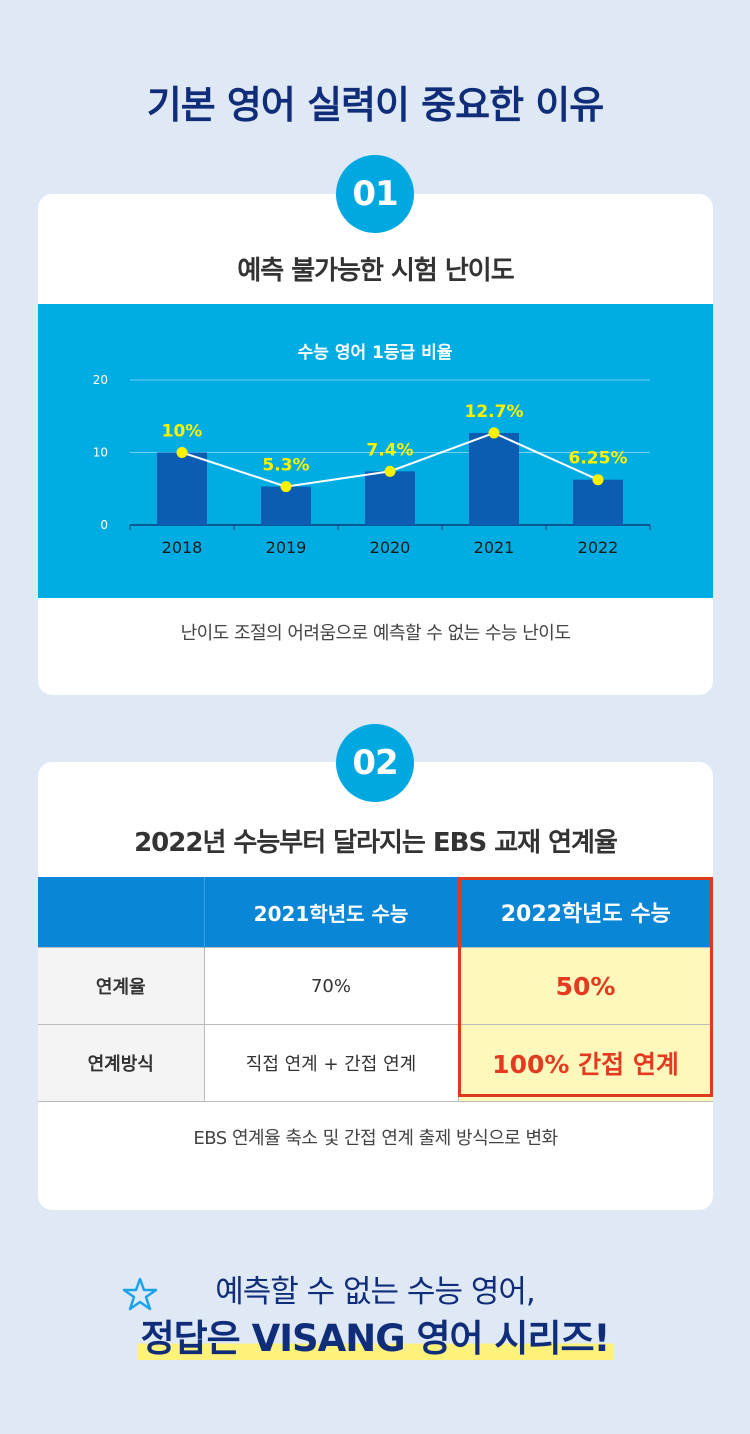 The image size is (750, 1434). I want to click on table-cell-highlight: 100% 간접 연계, so click(585, 1063).